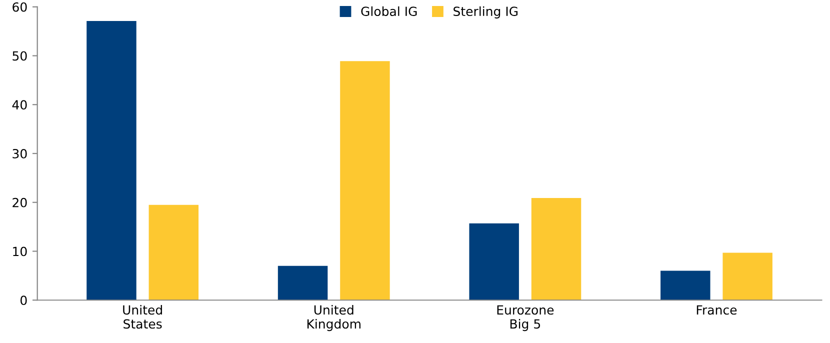 Image resolution: width=830 pixels, height=343 pixels. Describe the element at coordinates (486, 12) in the screenshot. I see `legend-label: Sterling IG` at that location.